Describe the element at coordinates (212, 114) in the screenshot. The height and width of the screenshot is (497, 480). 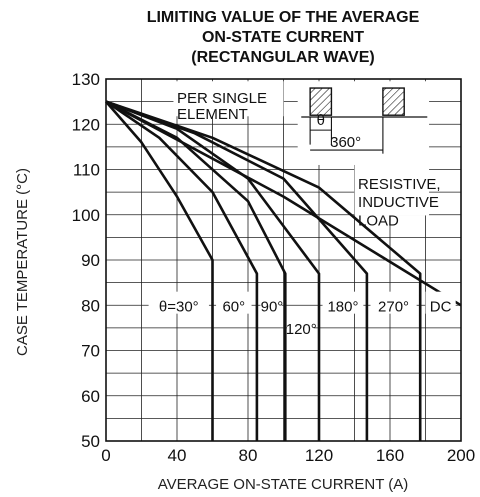
I see `per-element-label: ELEMENT` at that location.